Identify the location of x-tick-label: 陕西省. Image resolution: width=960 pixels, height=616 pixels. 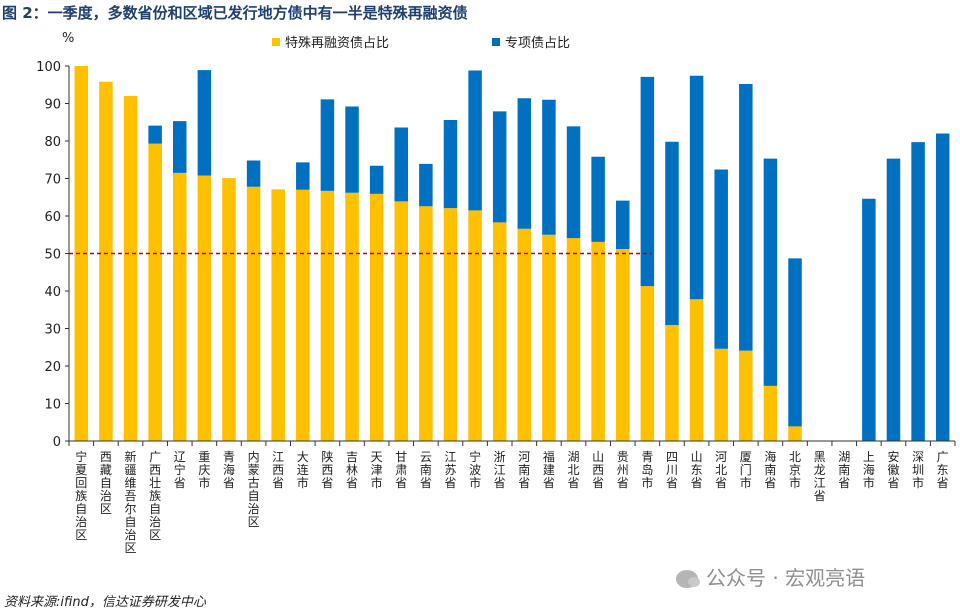
(327, 469).